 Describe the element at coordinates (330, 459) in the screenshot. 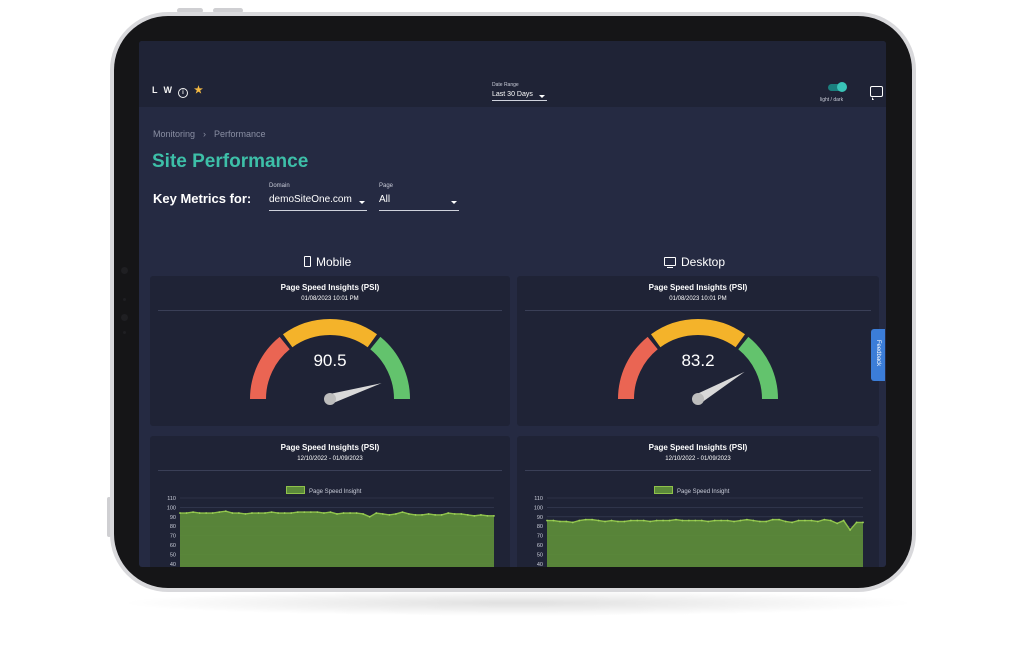

I see `card-date-range: 12/10/2022 - 01/09/2023` at that location.